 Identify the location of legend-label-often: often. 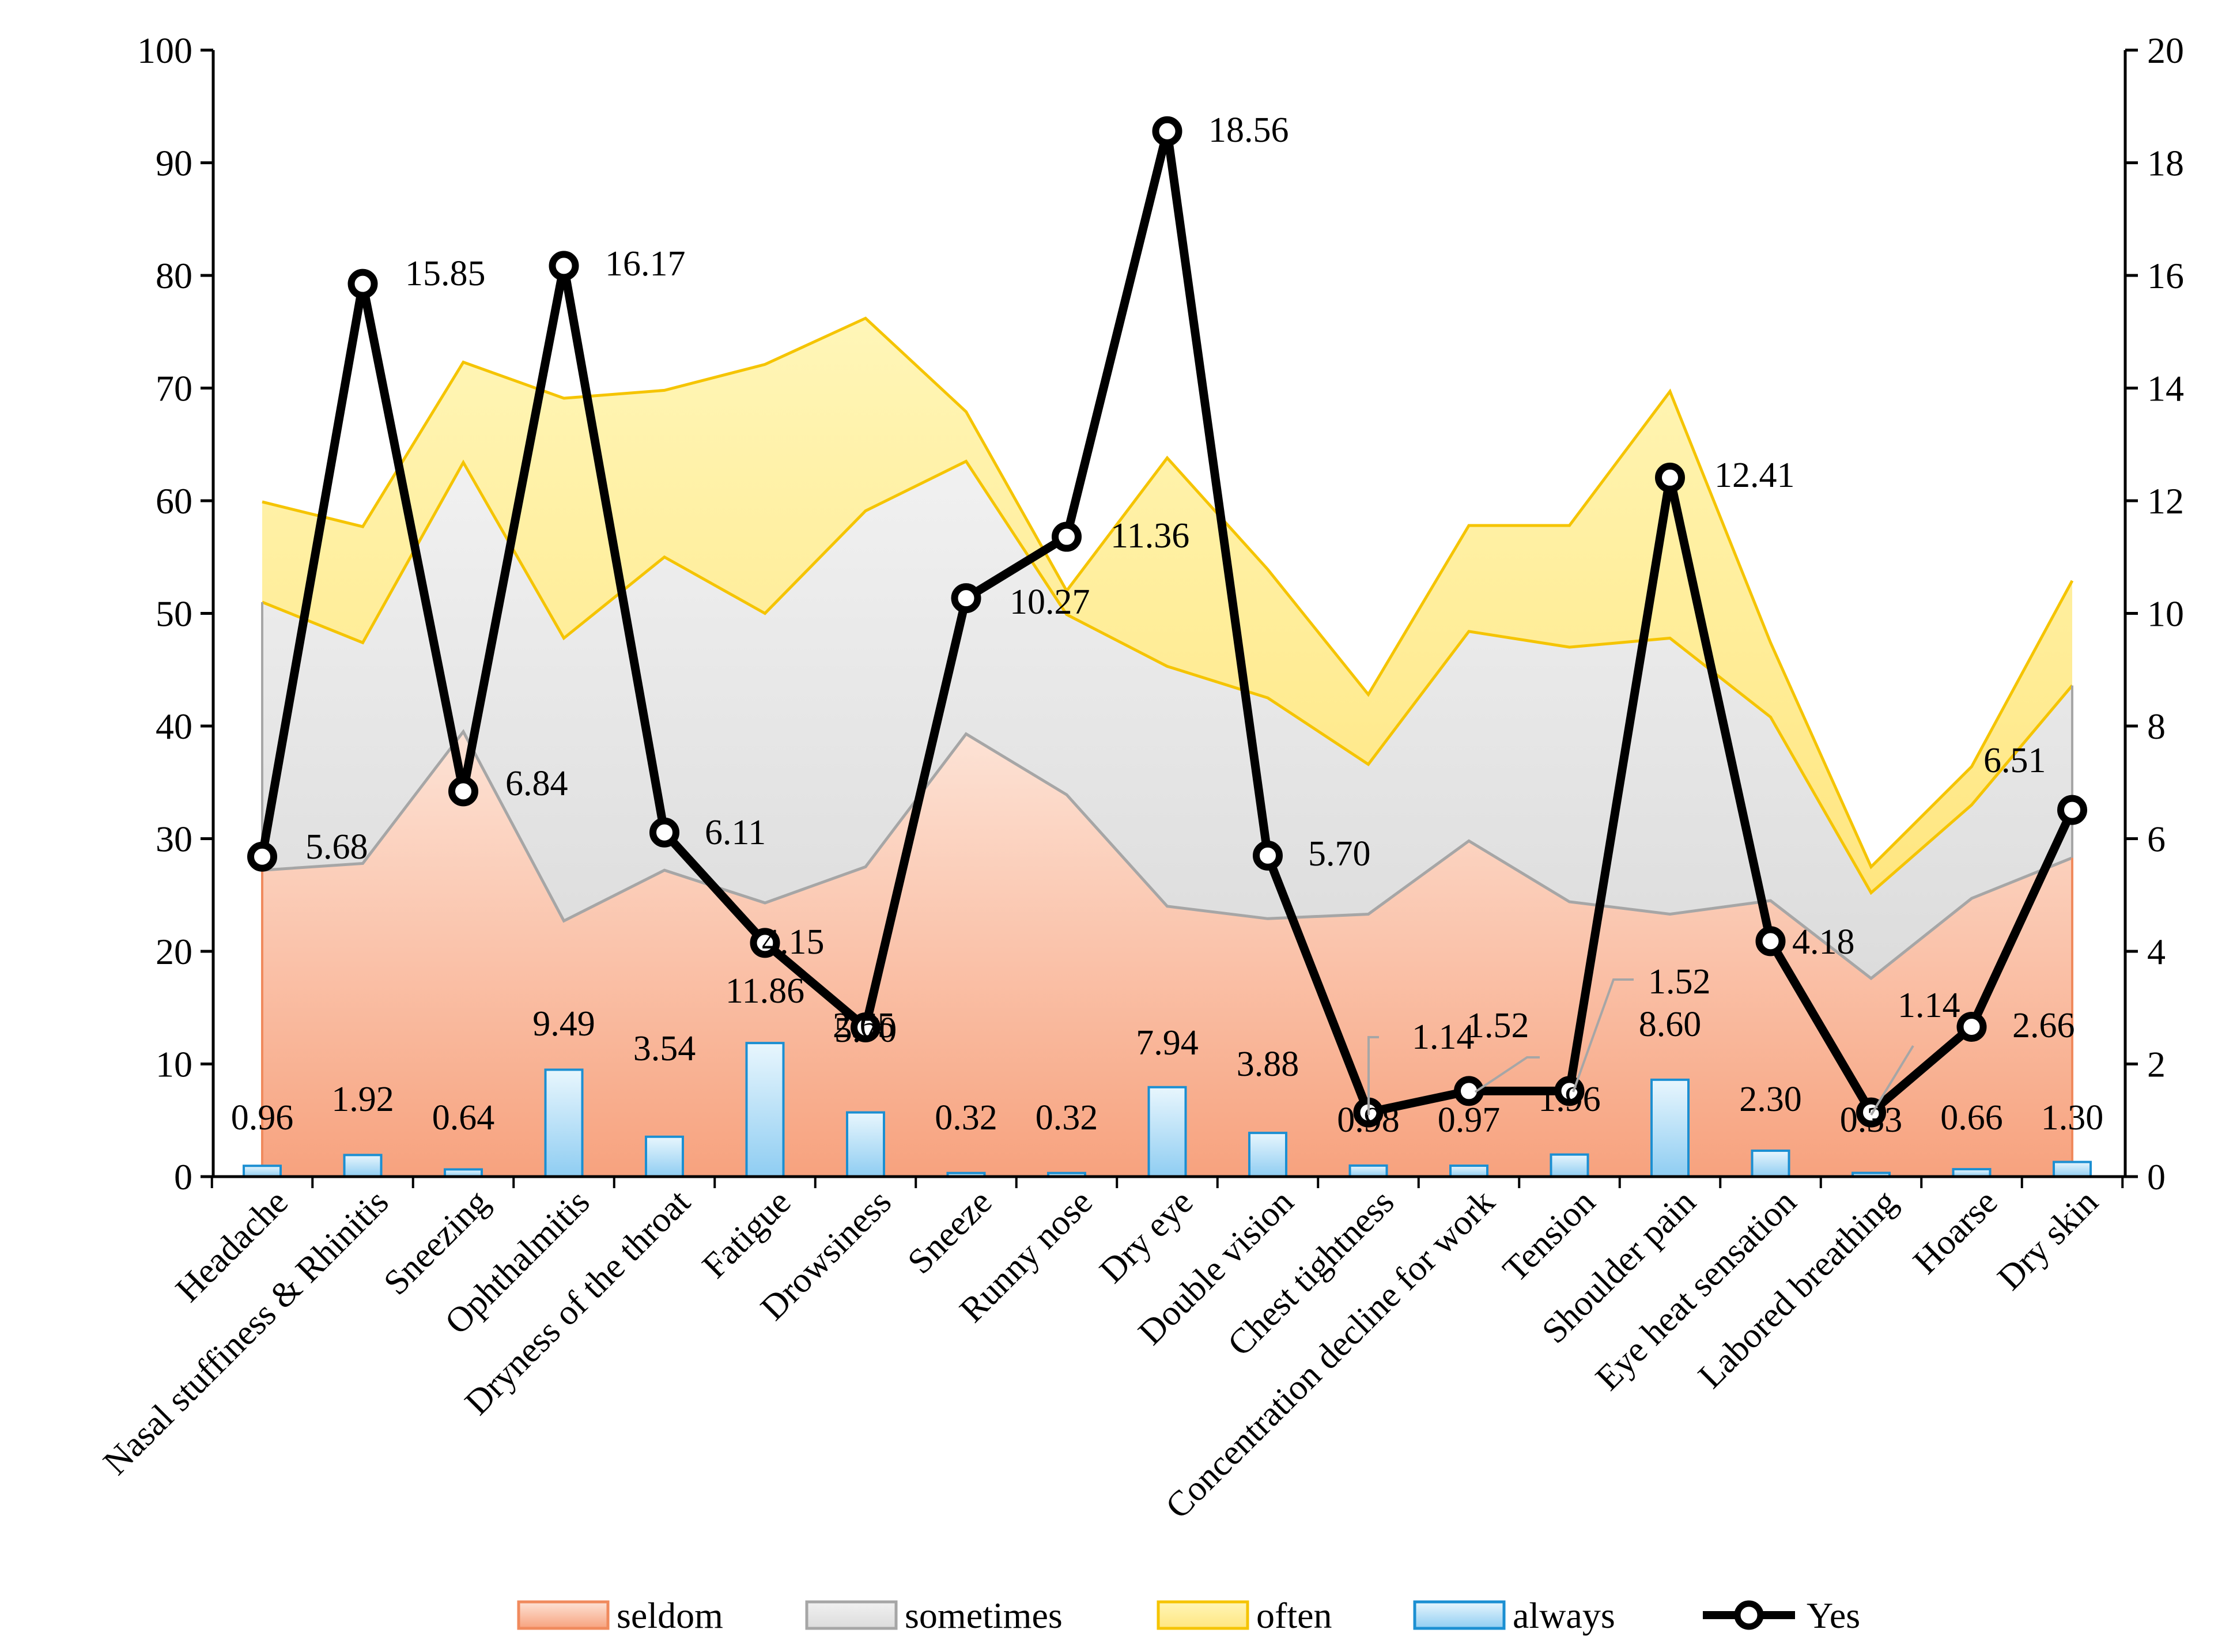
(1294, 1615).